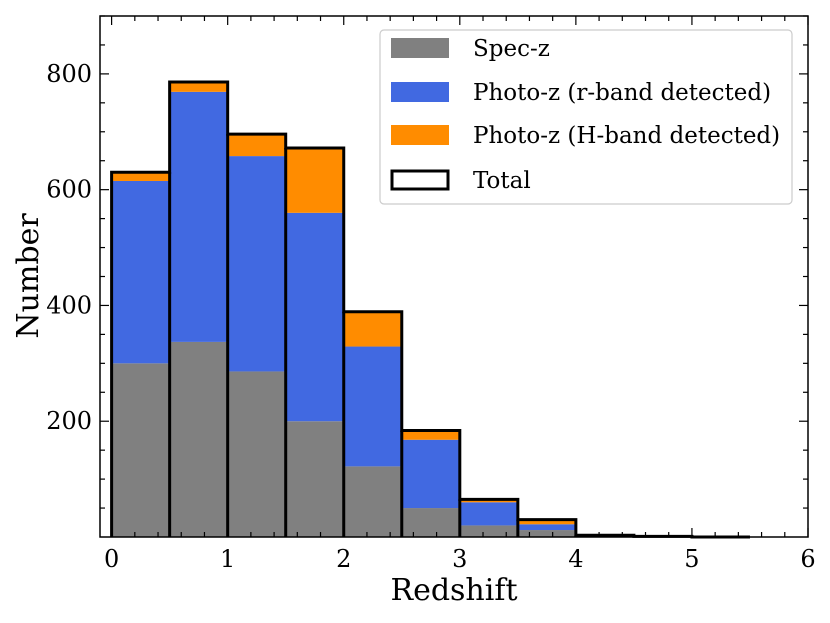 This screenshot has height=623, width=830. What do you see at coordinates (343, 559) in the screenshot?
I see `x-tick-label: 2` at bounding box center [343, 559].